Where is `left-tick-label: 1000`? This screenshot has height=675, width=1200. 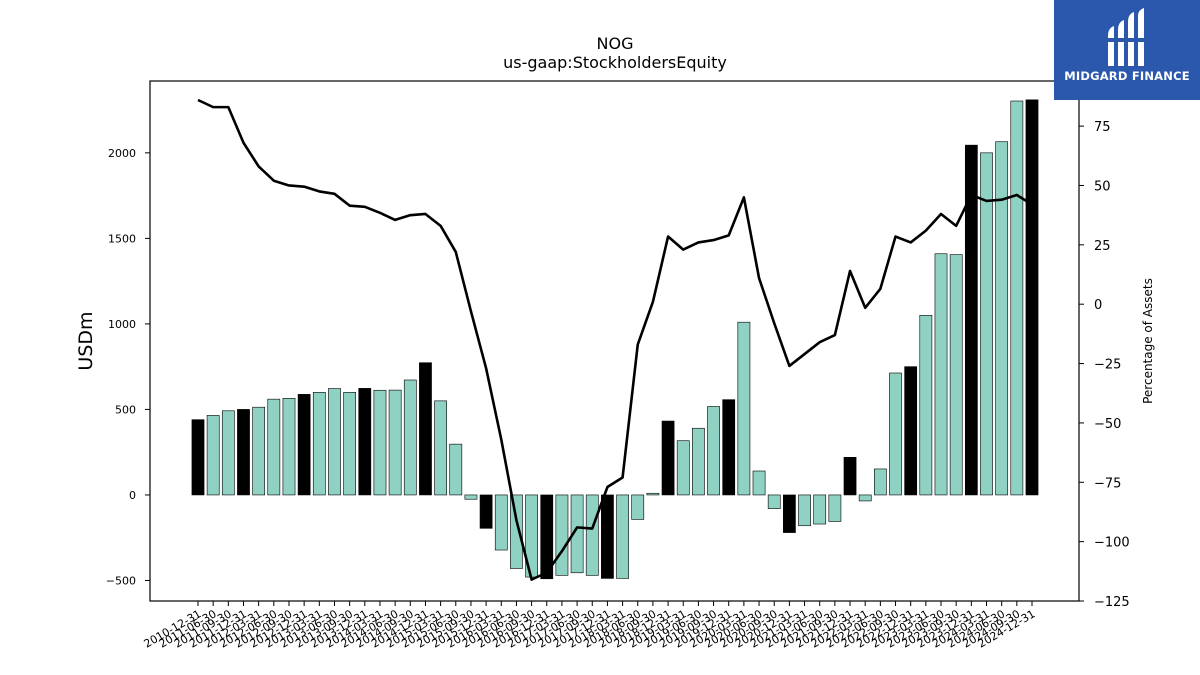
left-tick-label: 1000 is located at coordinates (122, 324).